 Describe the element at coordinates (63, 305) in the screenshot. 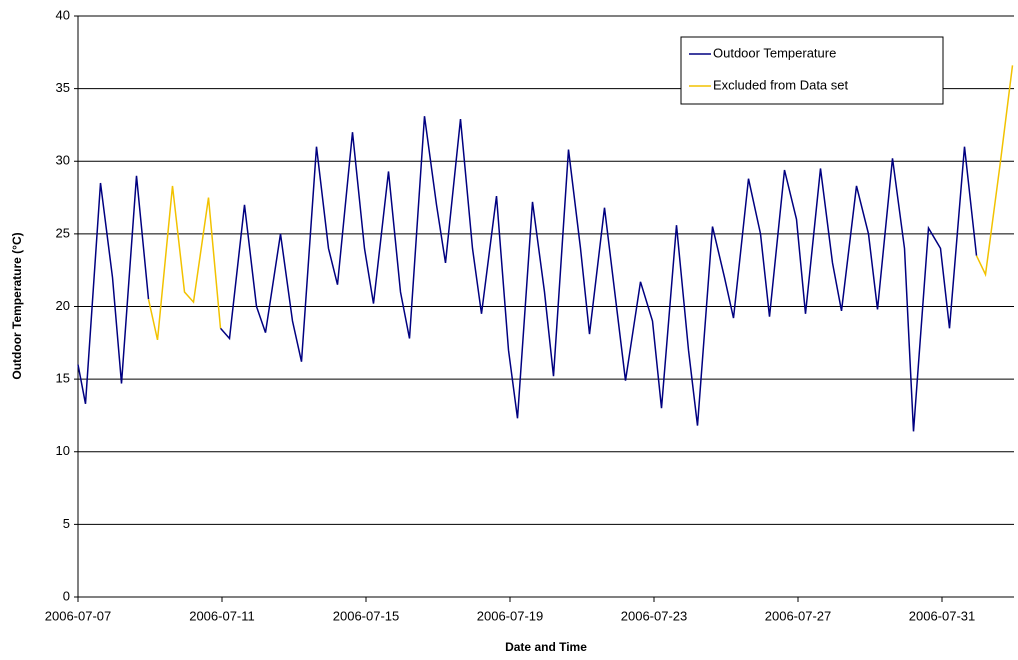

I see `y-tick-label: 20` at that location.